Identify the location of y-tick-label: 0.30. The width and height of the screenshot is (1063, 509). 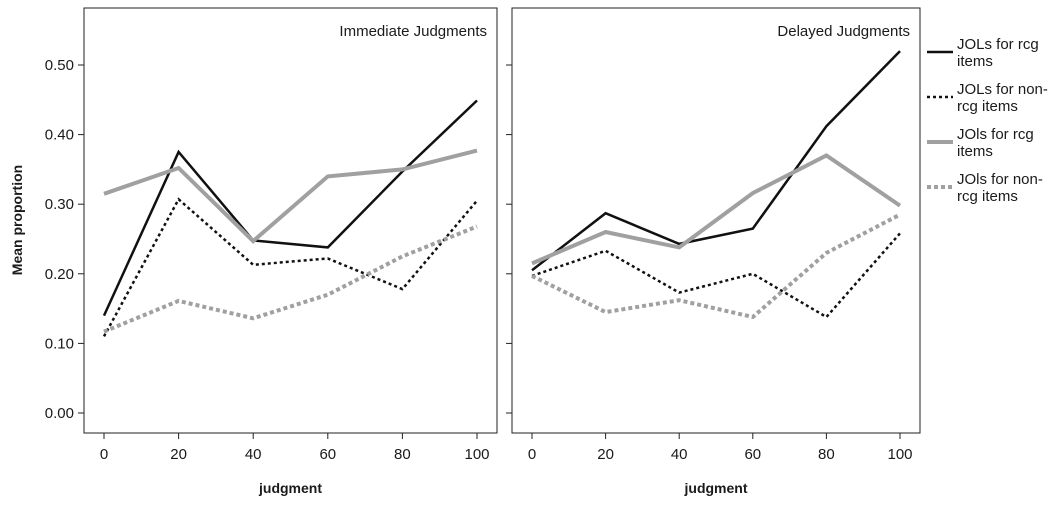
(59, 204).